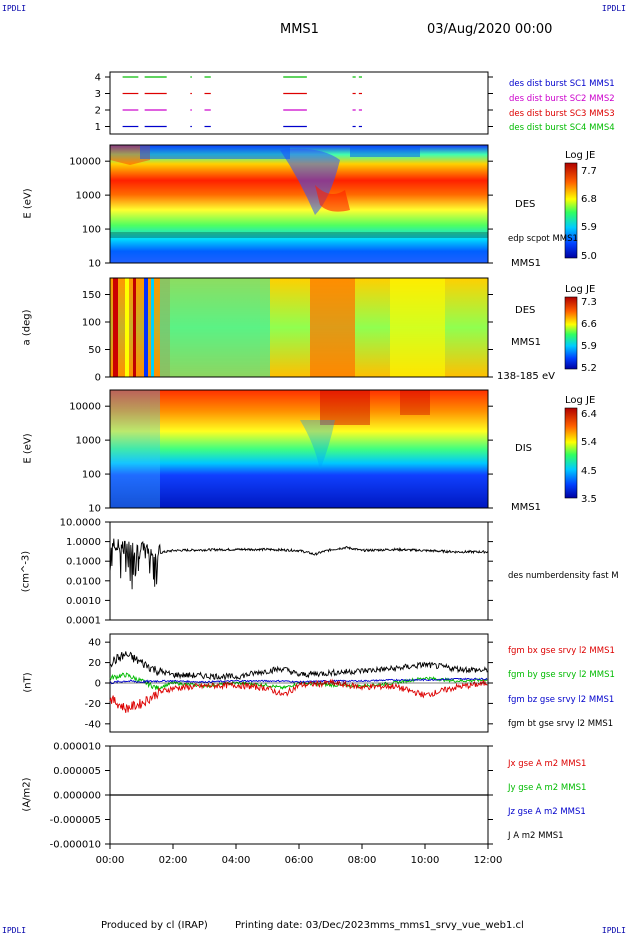 The image size is (630, 935). I want to click on burst-legend-1: des dist burst SC1 MMS1, so click(562, 84).